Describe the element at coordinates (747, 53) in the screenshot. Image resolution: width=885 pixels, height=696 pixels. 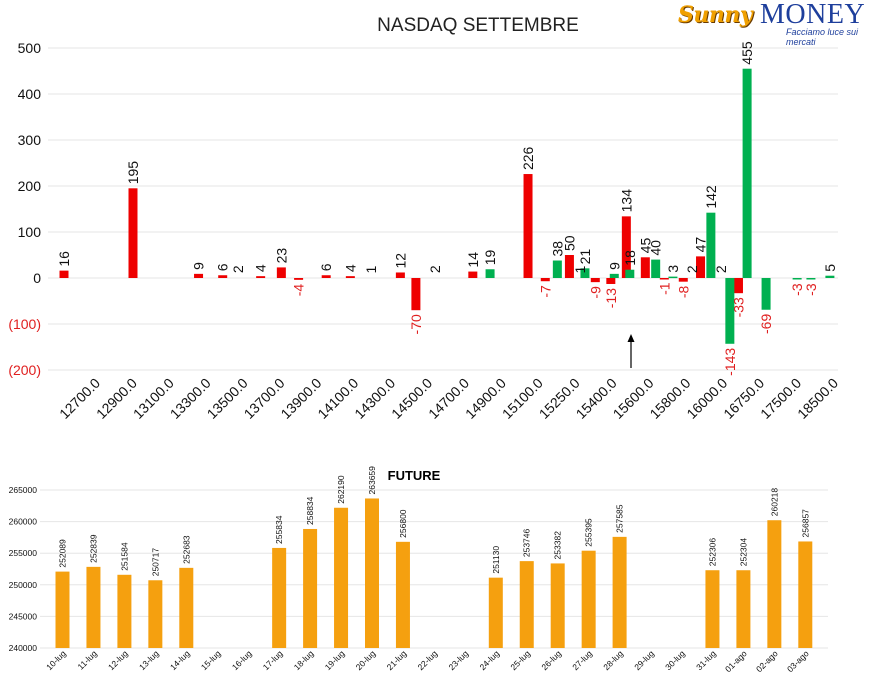
I see `data-label: 455` at that location.